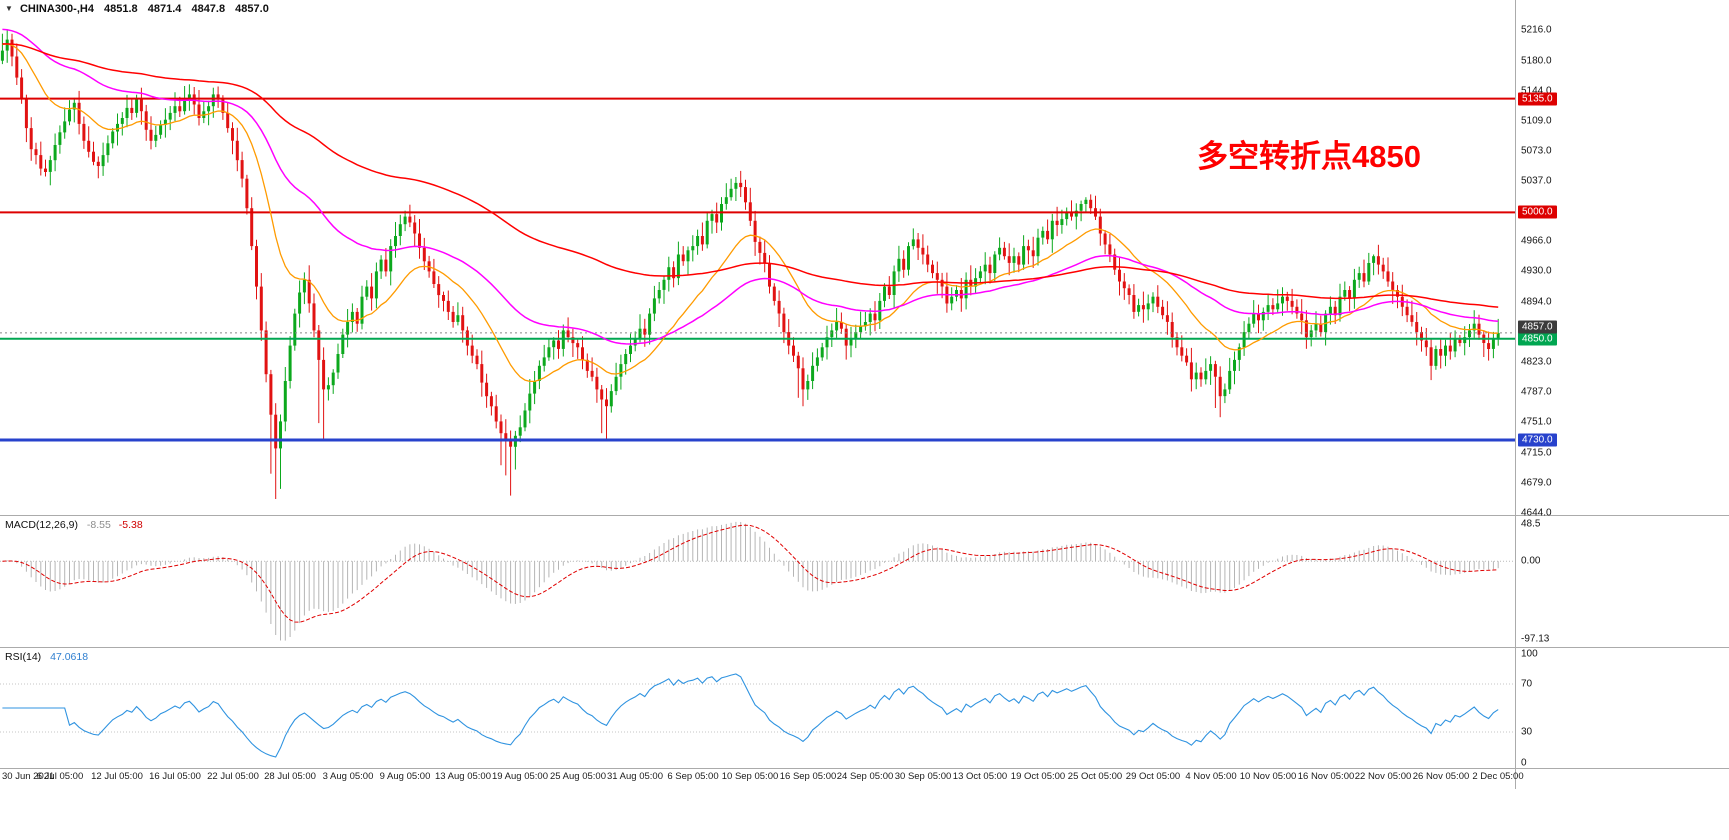 The height and width of the screenshot is (840, 1729). Describe the element at coordinates (1527, 732) in the screenshot. I see `scale-tick-label: 30` at that location.